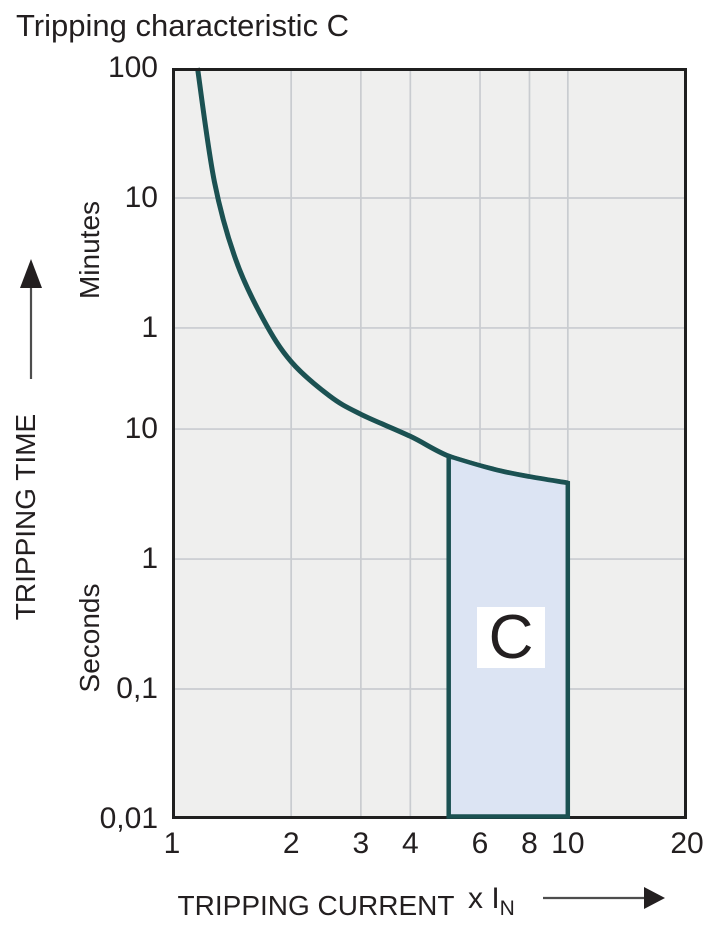 This screenshot has height=928, width=720. What do you see at coordinates (361, 843) in the screenshot?
I see `x-tick-label: 3` at bounding box center [361, 843].